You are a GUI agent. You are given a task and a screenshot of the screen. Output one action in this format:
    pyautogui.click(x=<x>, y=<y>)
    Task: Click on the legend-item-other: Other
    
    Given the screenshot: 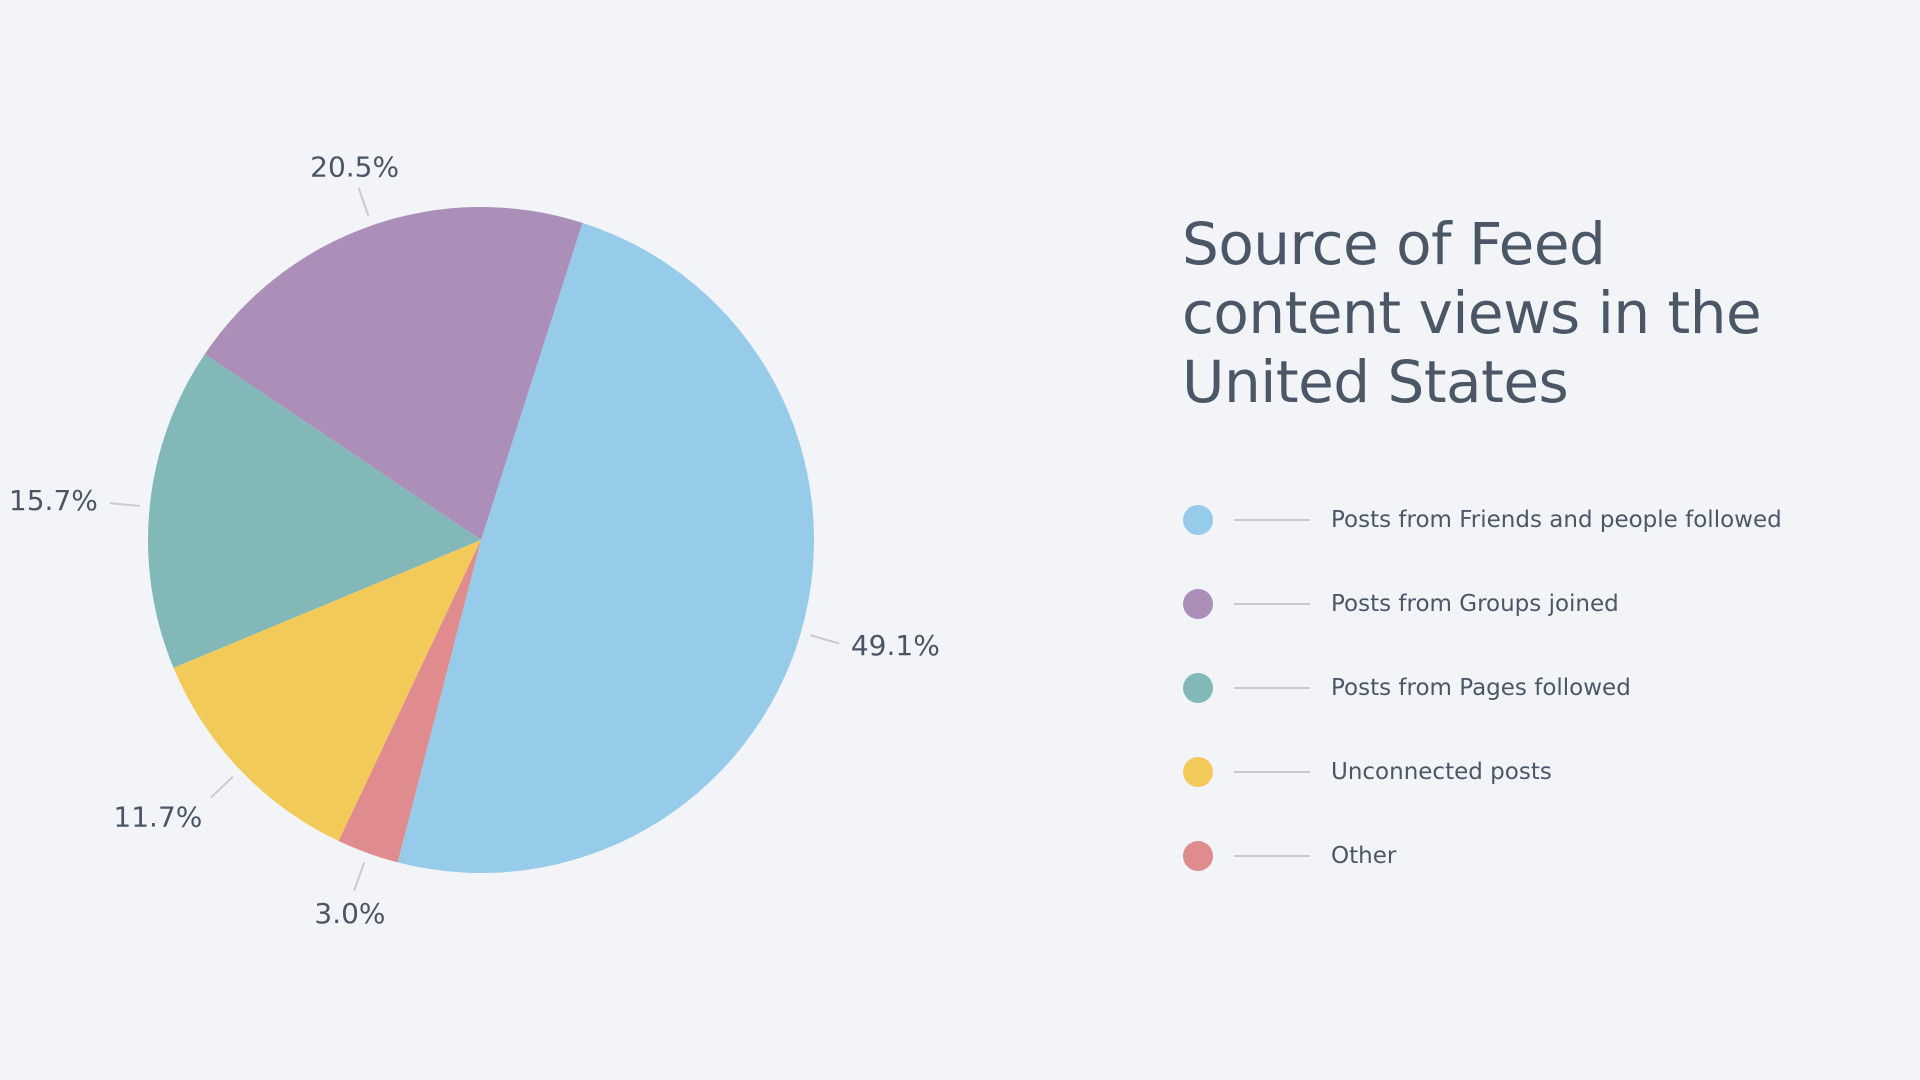 What is the action you would take?
    pyautogui.click(x=1532, y=866)
    